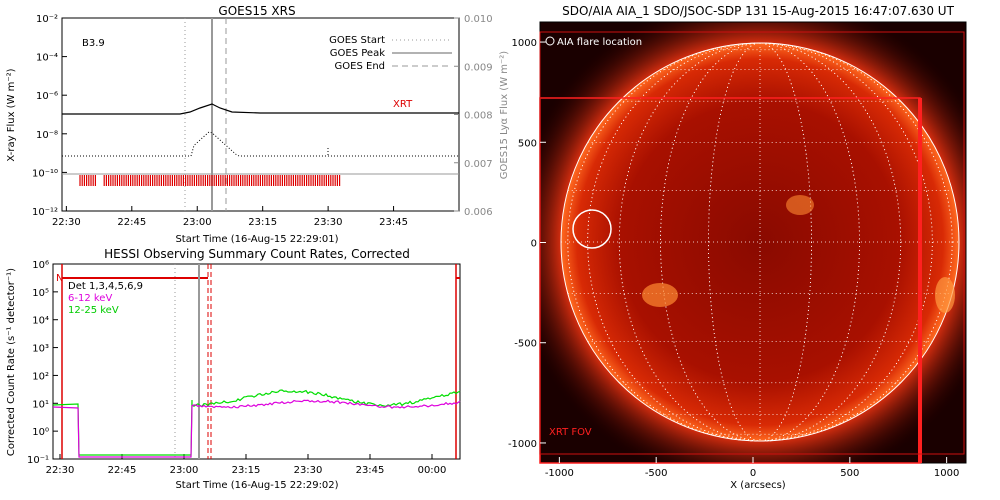  I want to click on goes-legend-start: GOES Start, so click(357, 40).